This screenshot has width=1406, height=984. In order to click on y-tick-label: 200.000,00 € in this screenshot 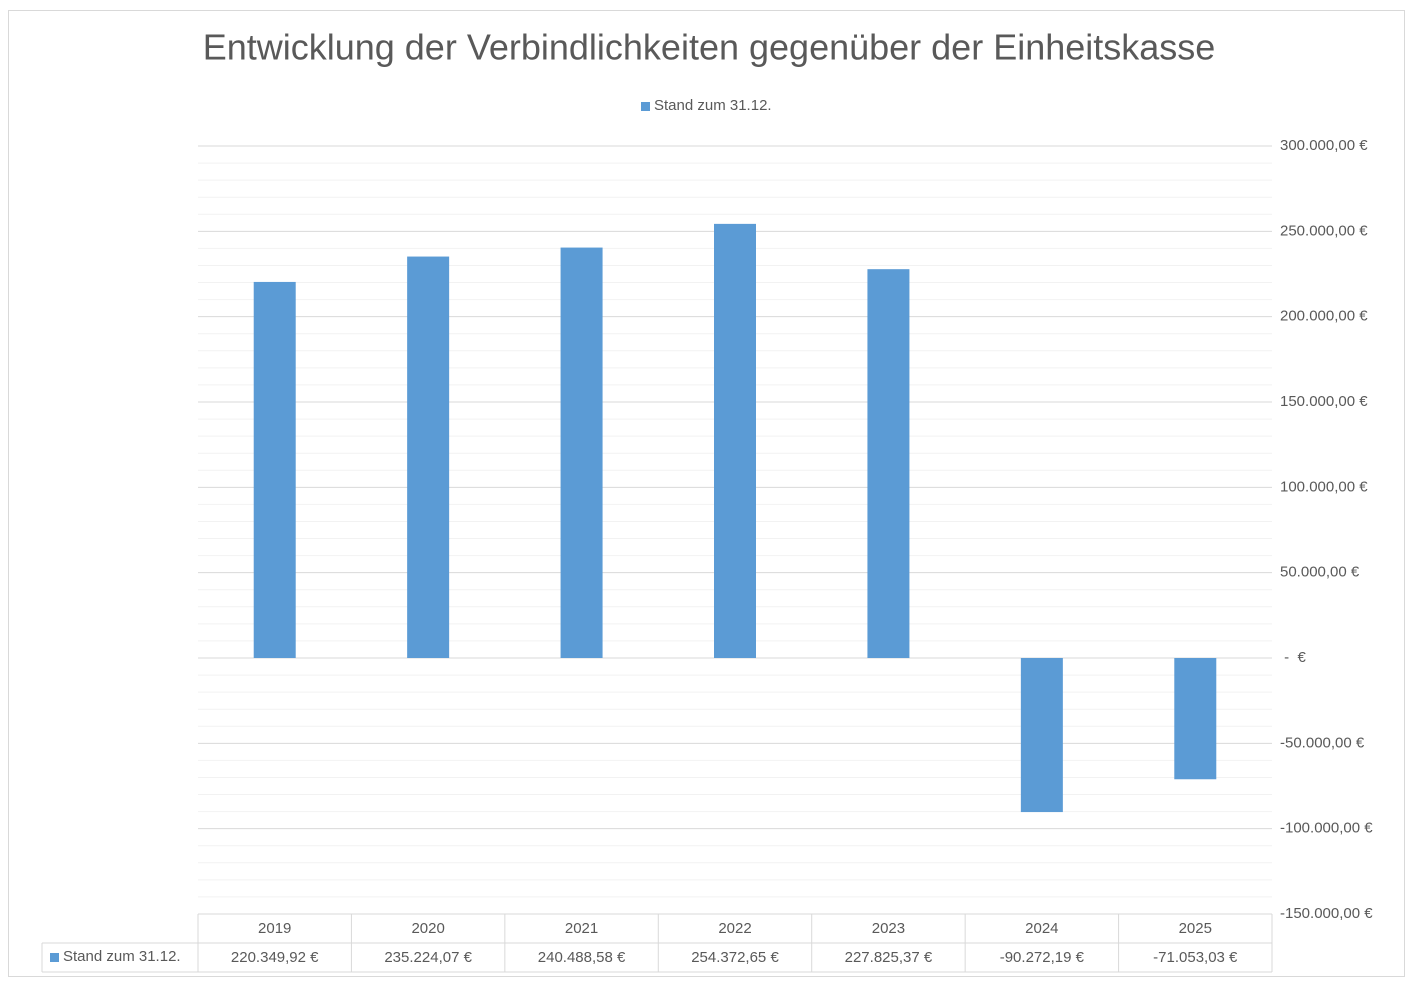, I will do `click(1324, 316)`.